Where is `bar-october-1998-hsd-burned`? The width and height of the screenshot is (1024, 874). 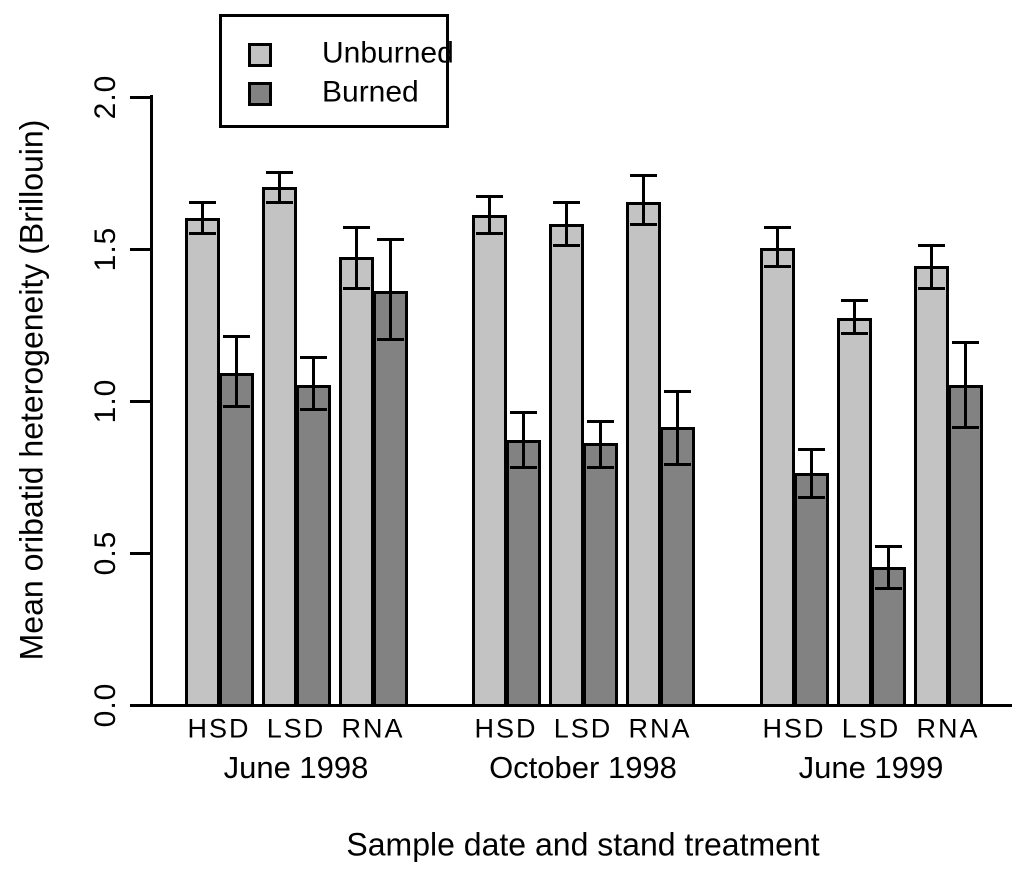 bar-october-1998-hsd-burned is located at coordinates (523, 573).